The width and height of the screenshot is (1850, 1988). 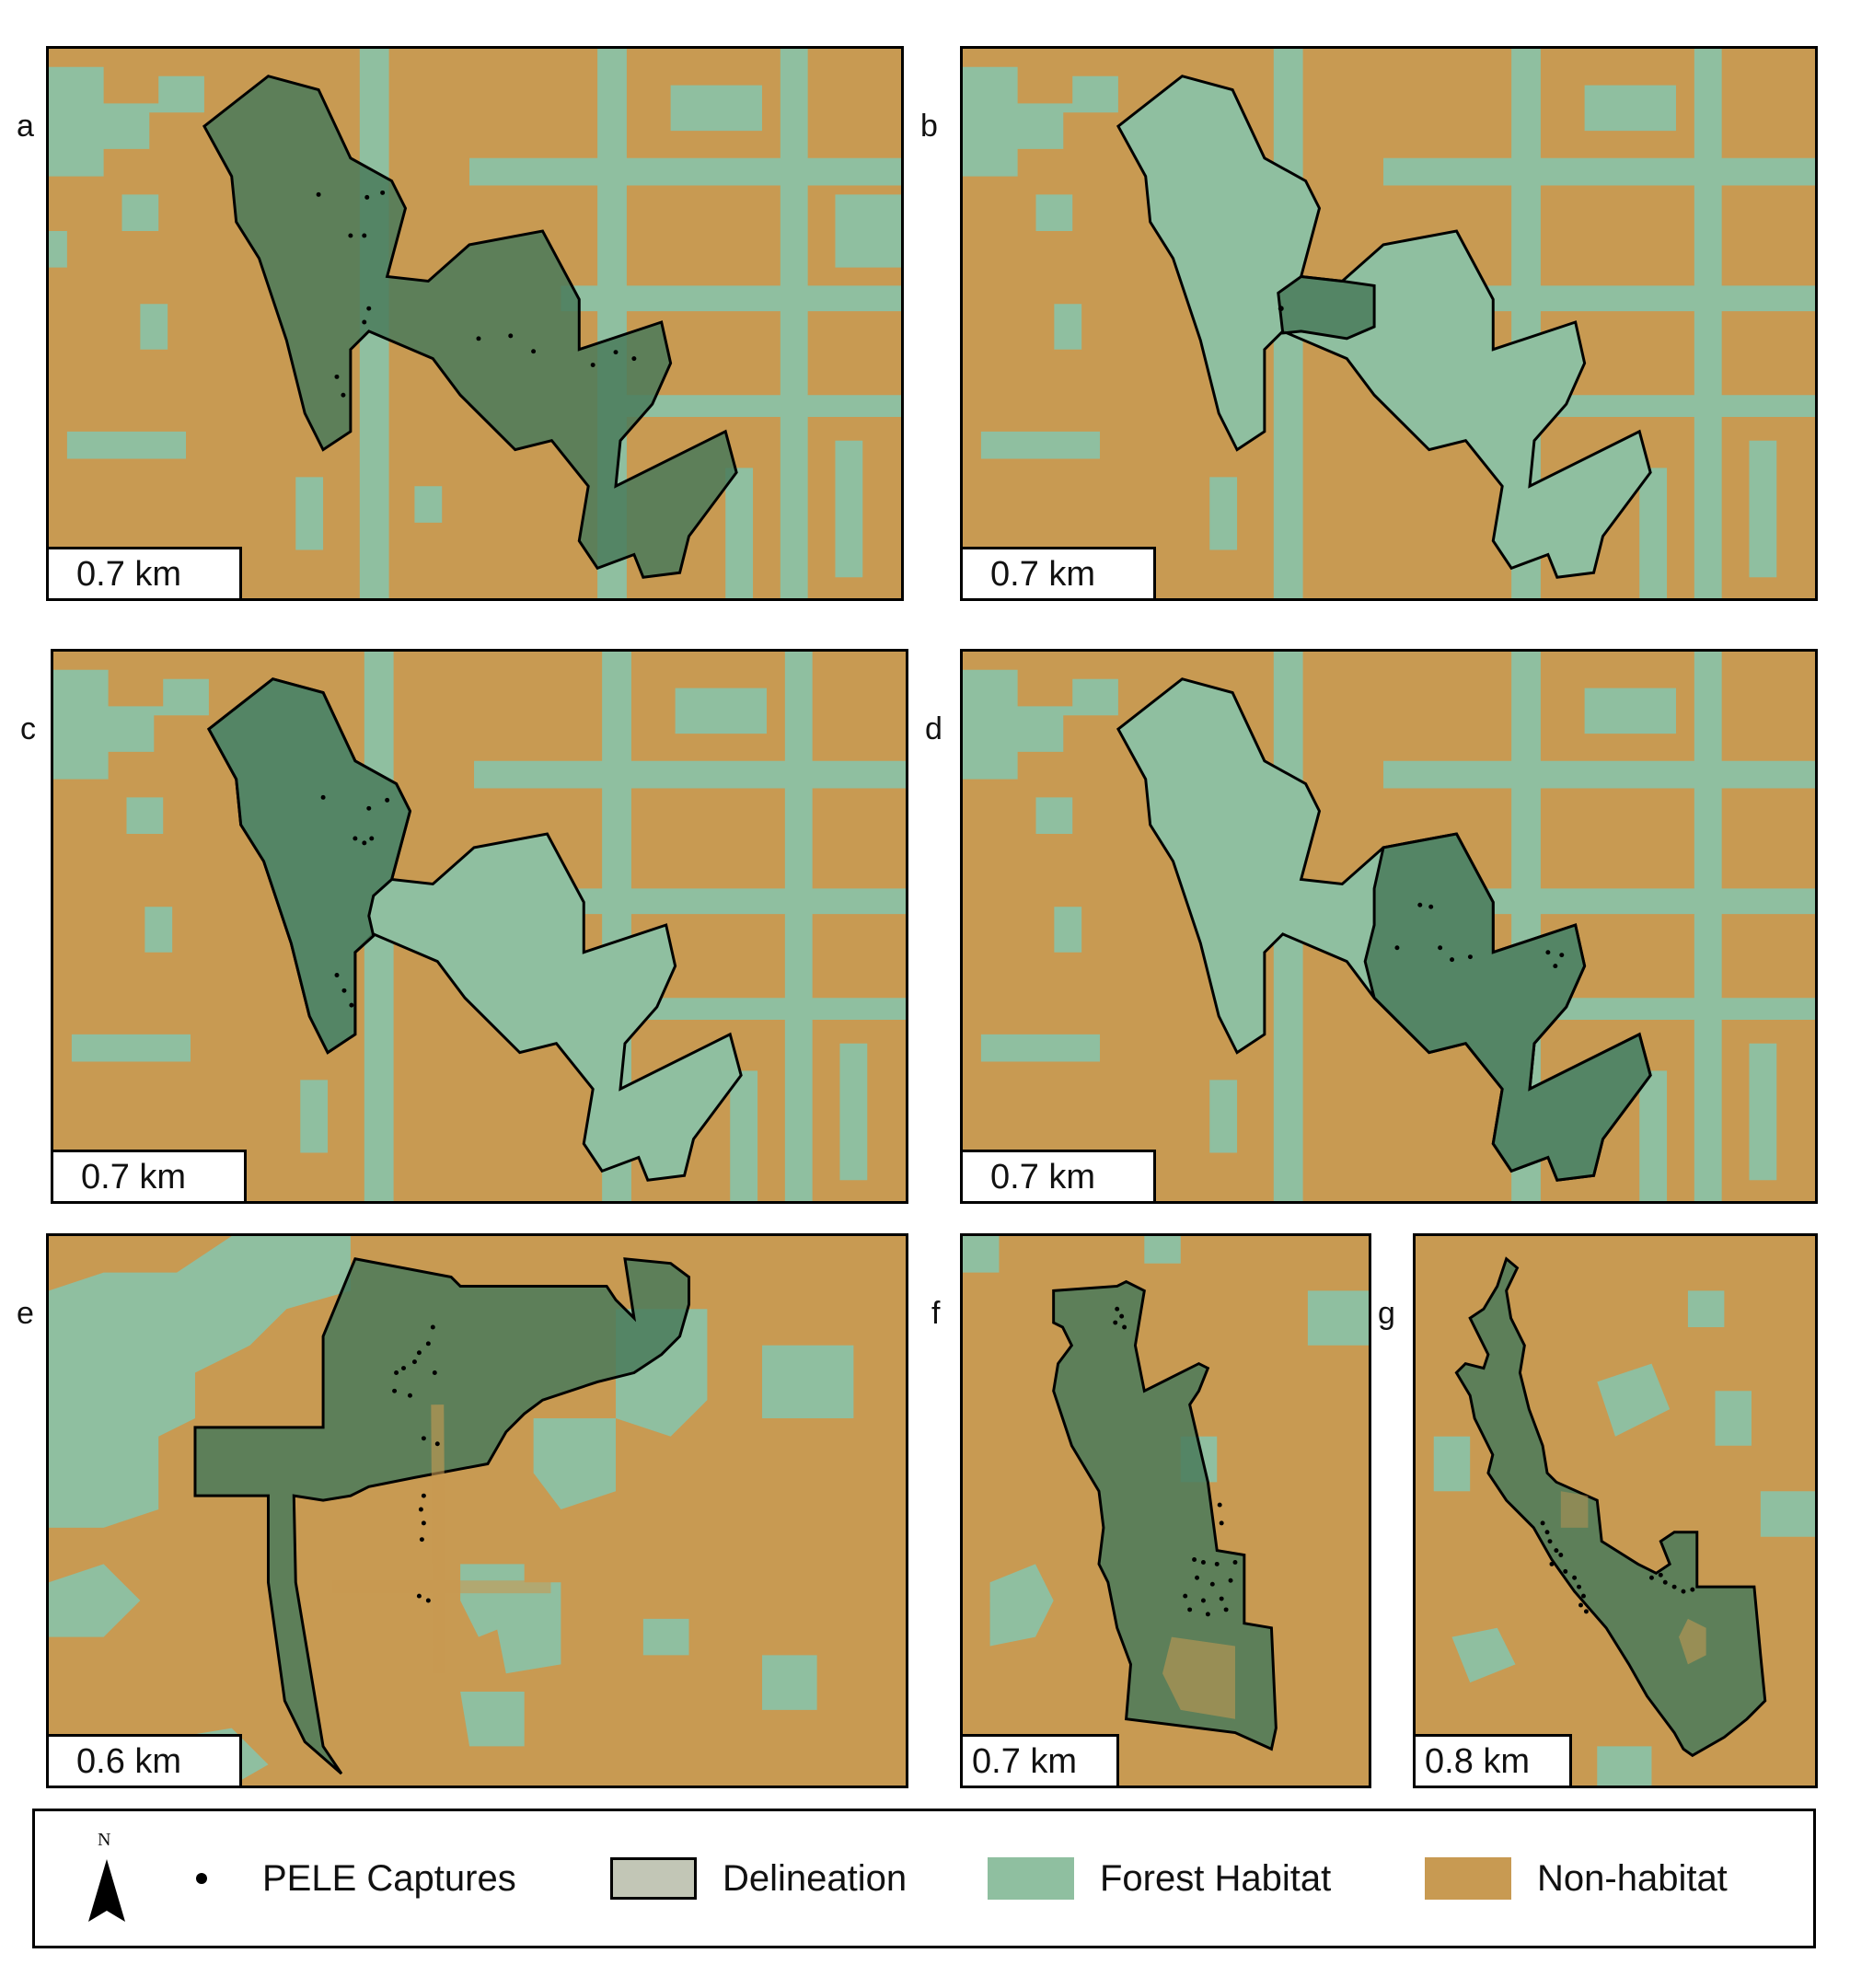 I want to click on map-panel-c: 0.7 km, so click(x=479, y=926).